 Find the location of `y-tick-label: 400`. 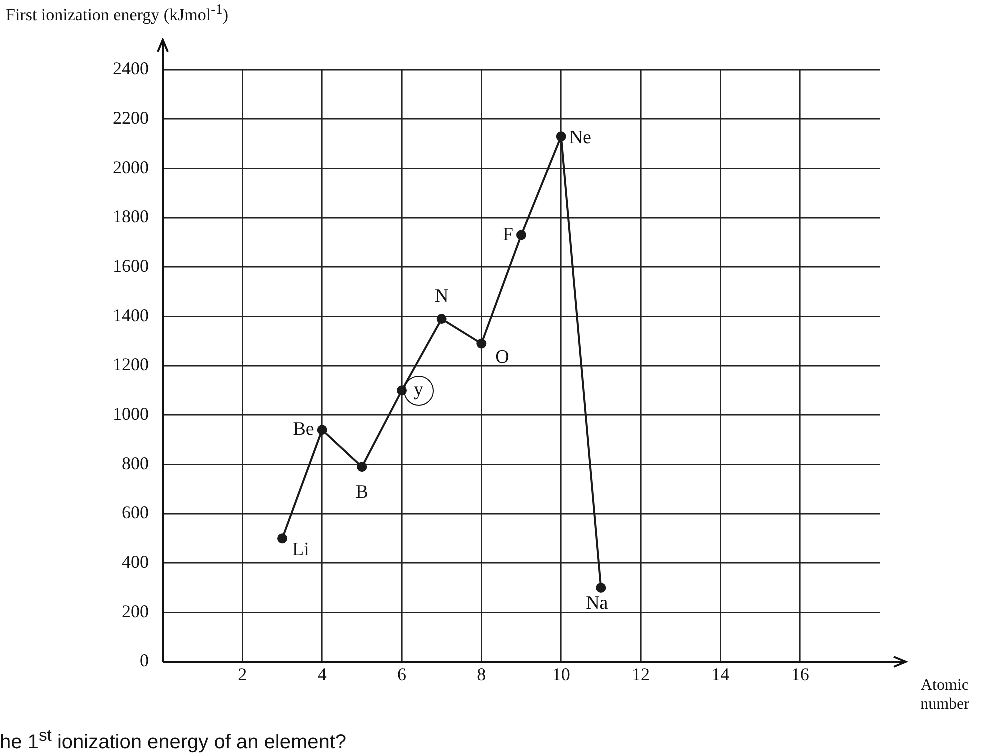

y-tick-label: 400 is located at coordinates (135, 562).